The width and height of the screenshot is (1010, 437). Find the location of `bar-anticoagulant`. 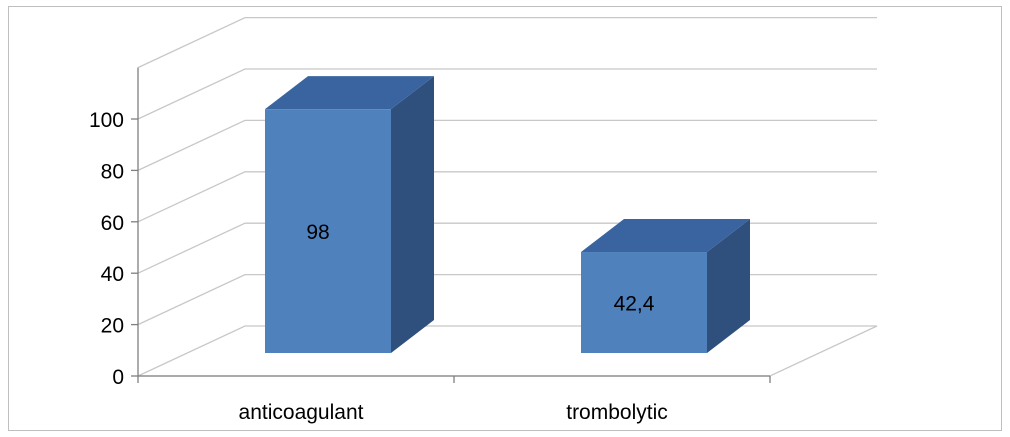

bar-anticoagulant is located at coordinates (349, 214).